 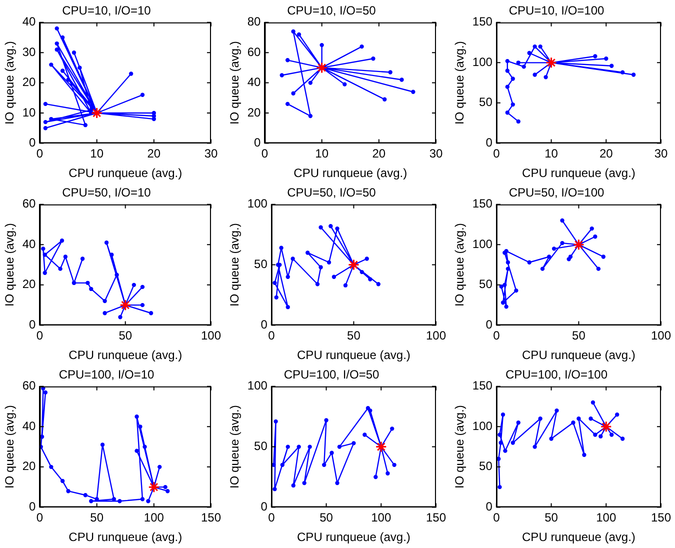 I want to click on chart-title: CPU=100, I/O=10, so click(x=106, y=375).